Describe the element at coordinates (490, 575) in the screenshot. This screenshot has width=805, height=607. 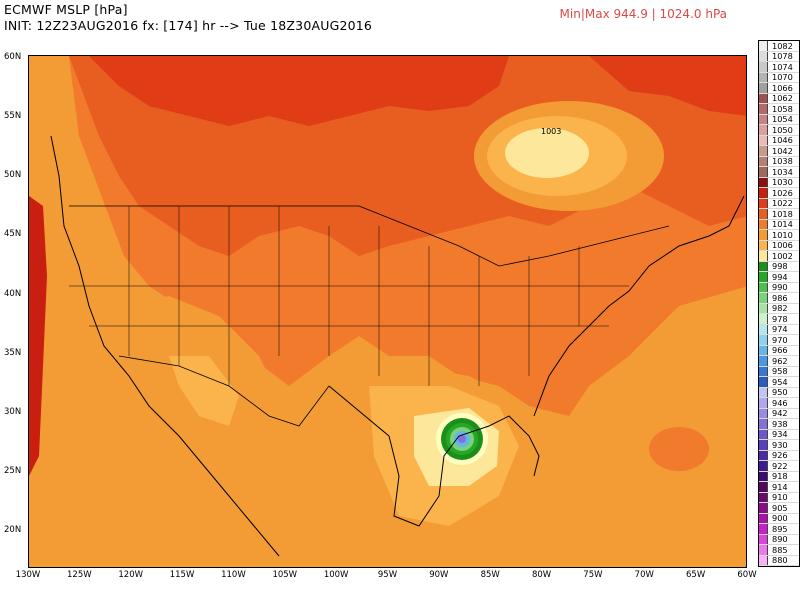
I see `lon-label-85w: 85W` at that location.